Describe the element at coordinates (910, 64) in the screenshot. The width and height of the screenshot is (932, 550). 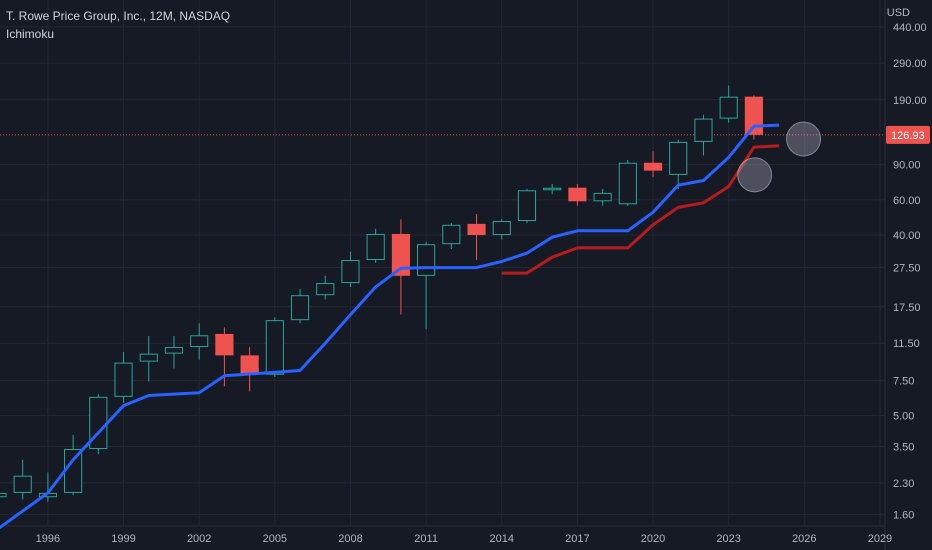
I see `price-tick-label: 290.00` at that location.